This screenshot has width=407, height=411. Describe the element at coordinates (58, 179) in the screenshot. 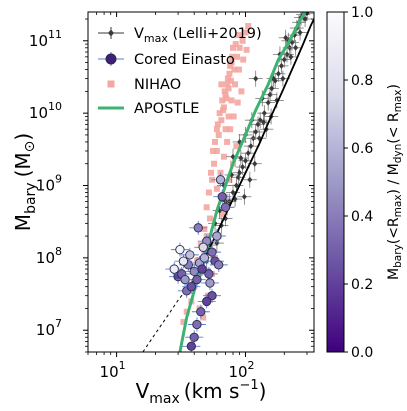

I see `y-tick-label-exp: 9` at that location.